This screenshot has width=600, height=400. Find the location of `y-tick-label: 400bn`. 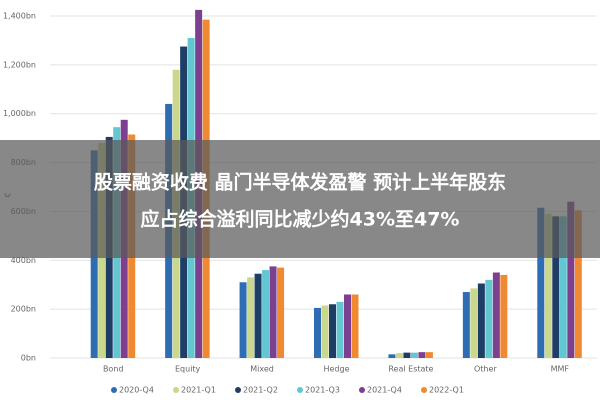

y-tick-label: 400bn is located at coordinates (23, 260).